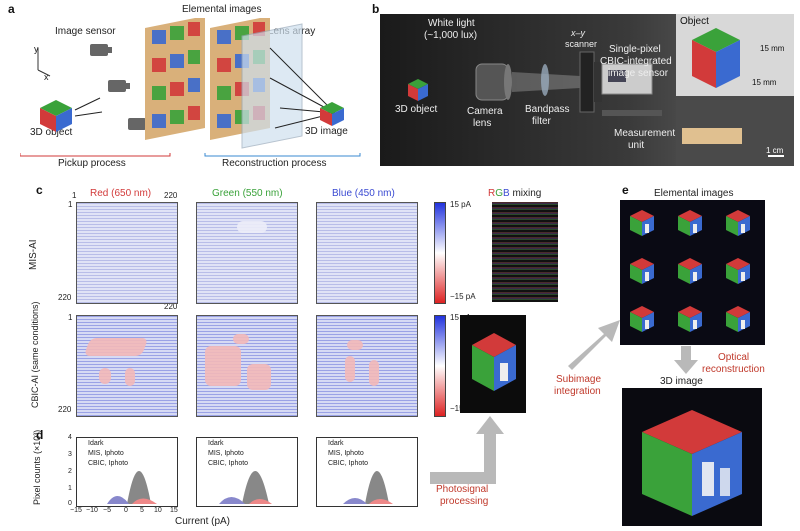  I want to click on row-label-cbic: CBIC-AI (same conditions), so click(35, 354).